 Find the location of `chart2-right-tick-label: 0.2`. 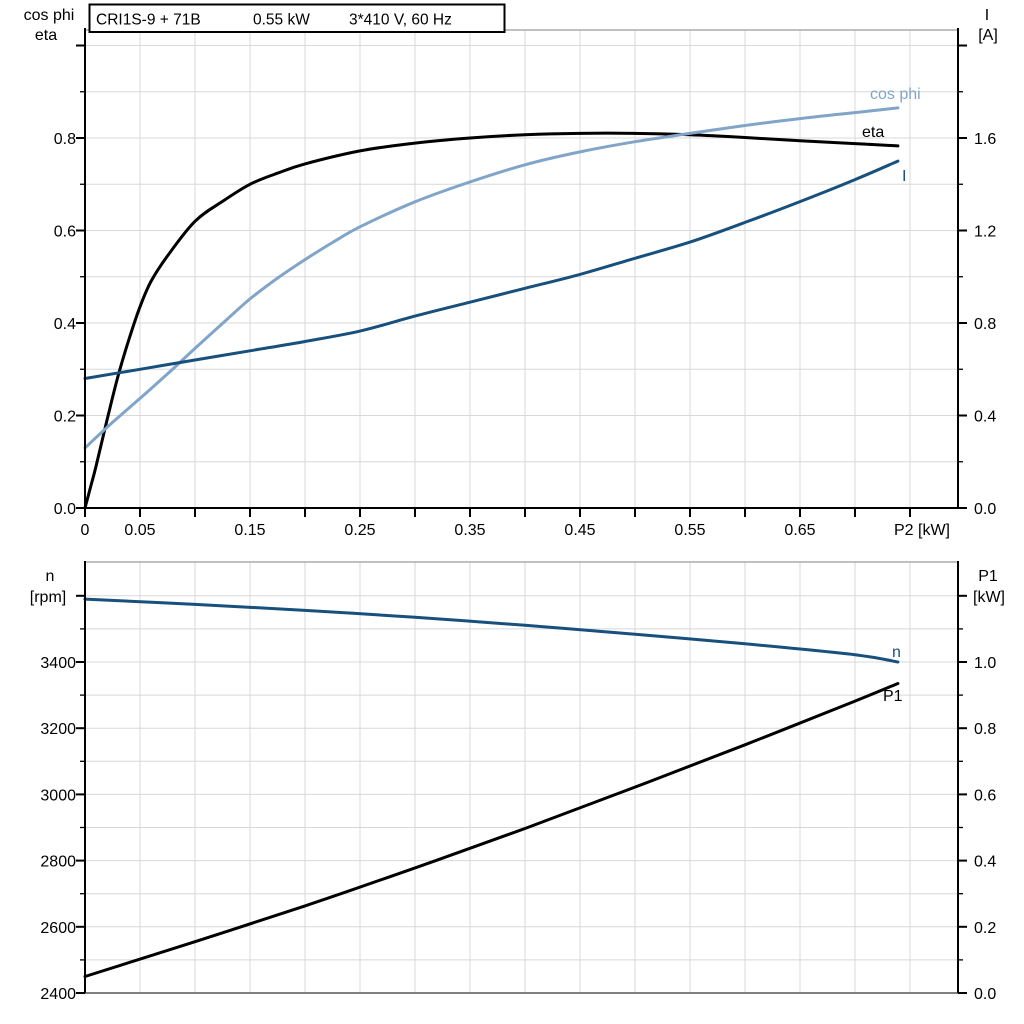

chart2-right-tick-label: 0.2 is located at coordinates (985, 928).